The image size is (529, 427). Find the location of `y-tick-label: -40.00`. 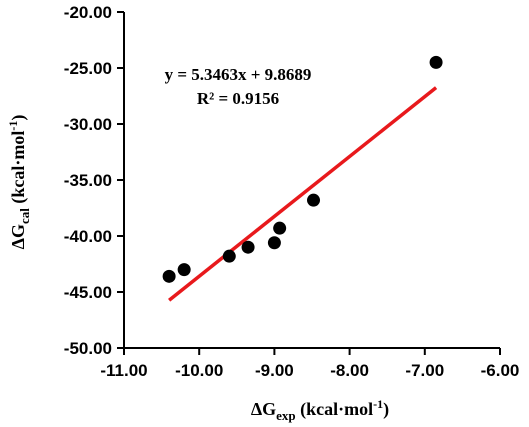

y-tick-label: -40.00 is located at coordinates (88, 236).